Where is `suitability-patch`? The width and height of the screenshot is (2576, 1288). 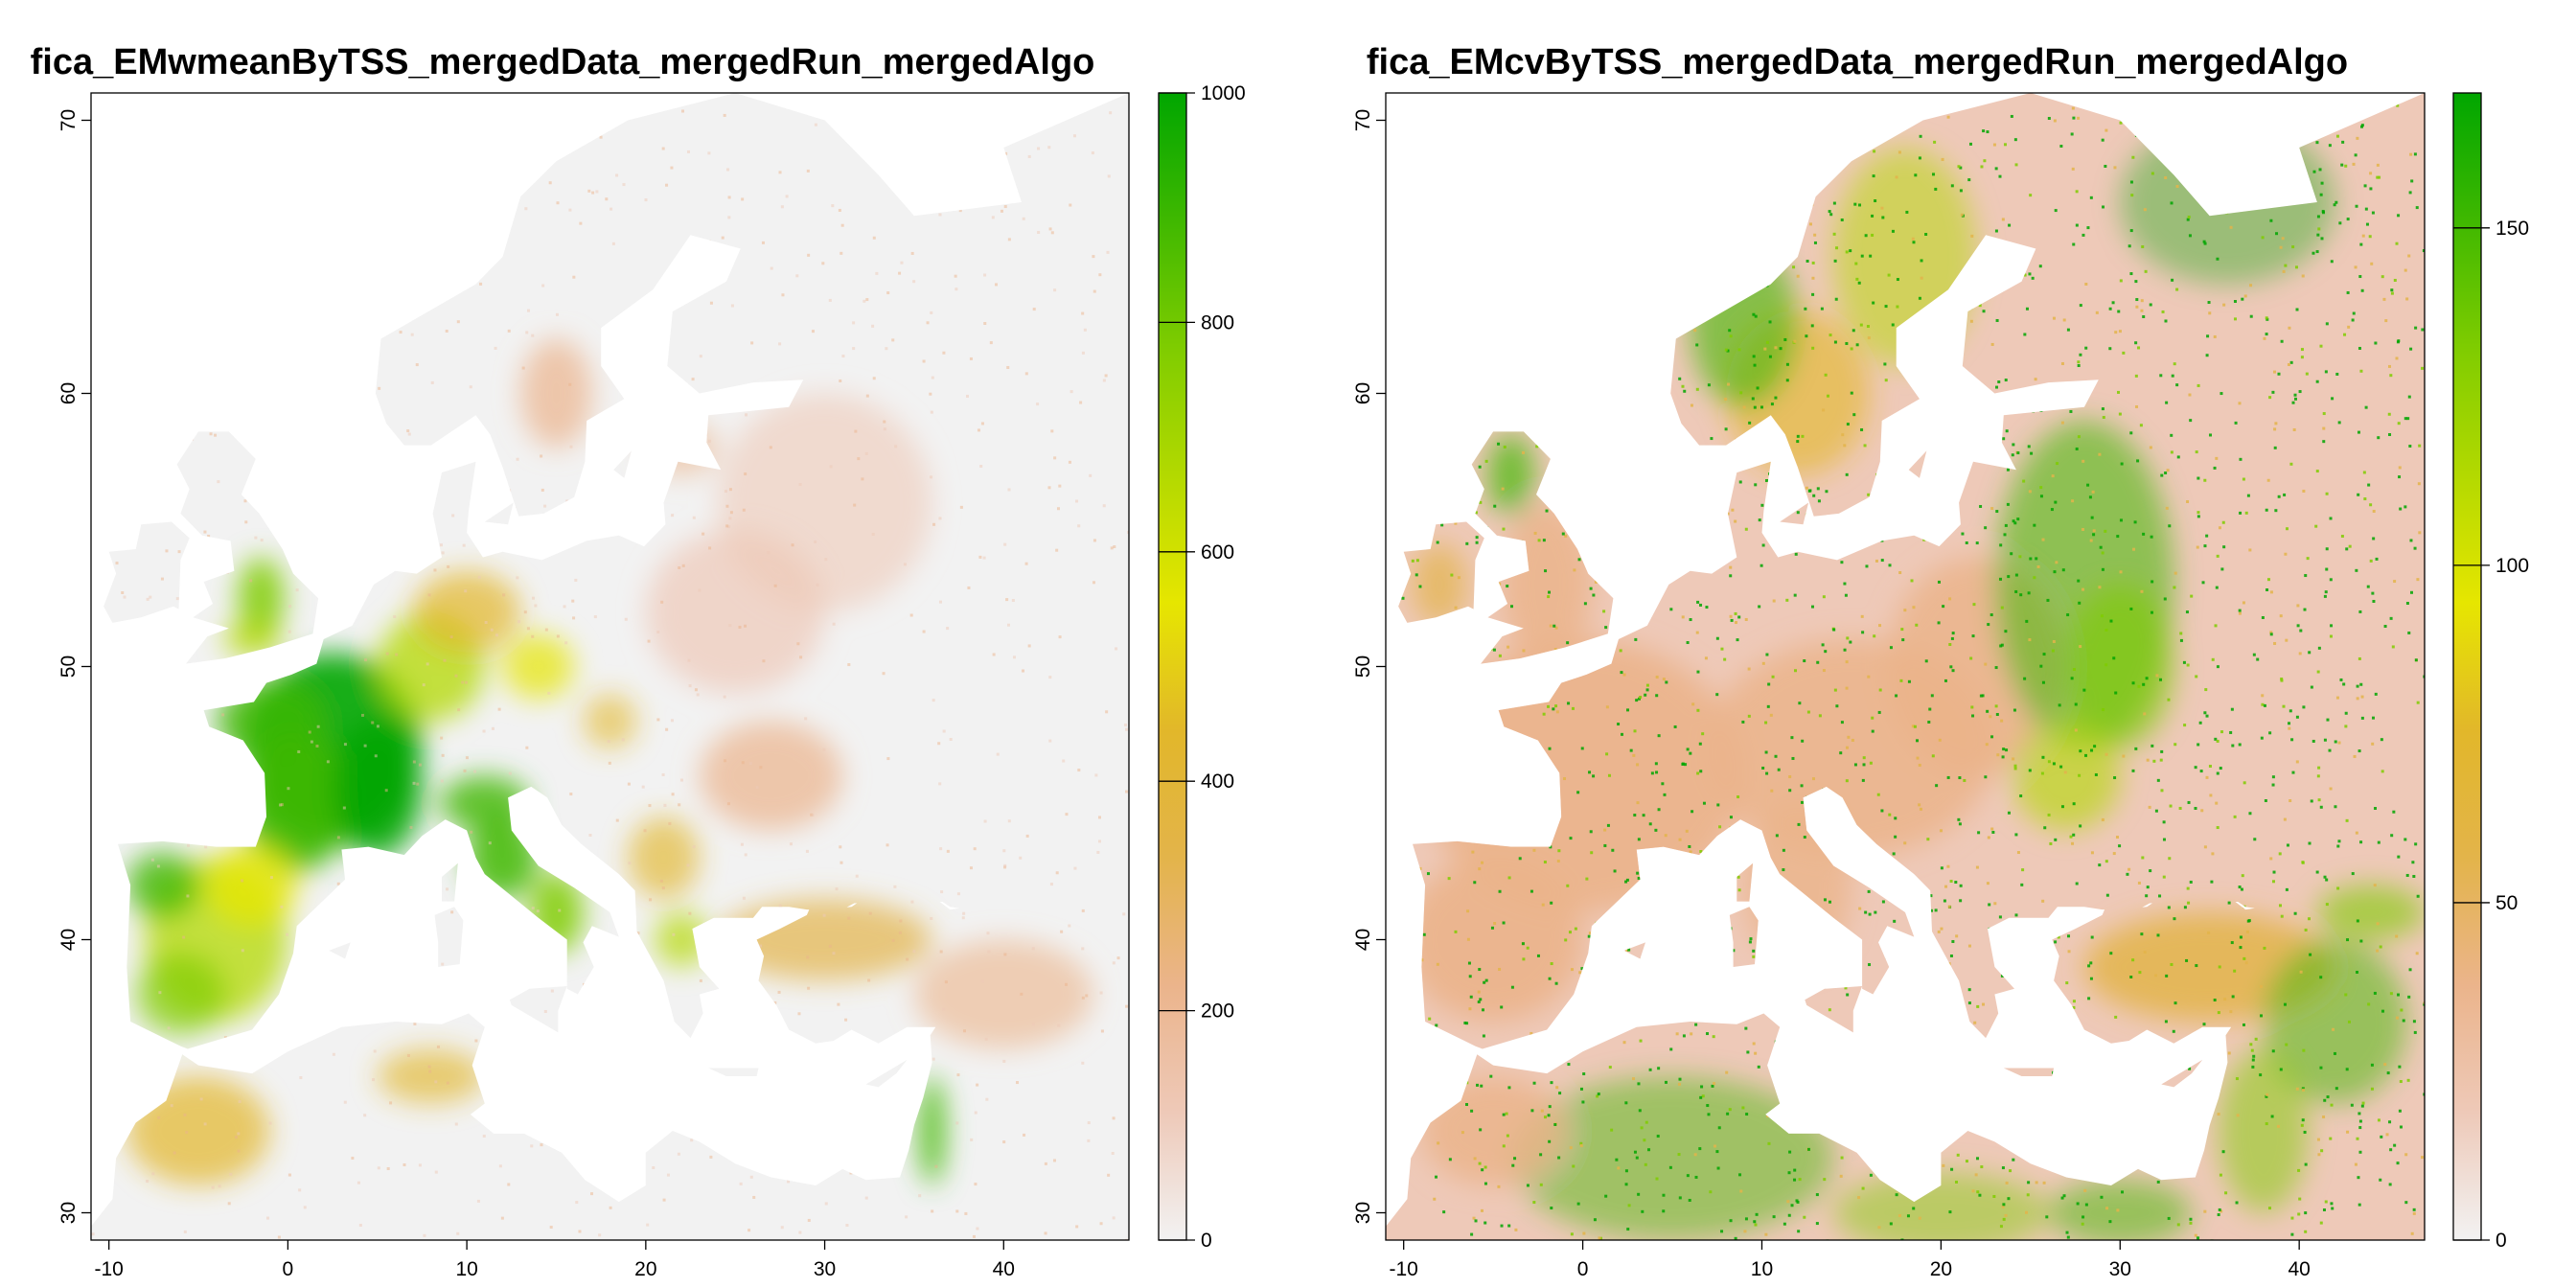
suitability-patch is located at coordinates (1511, 475).